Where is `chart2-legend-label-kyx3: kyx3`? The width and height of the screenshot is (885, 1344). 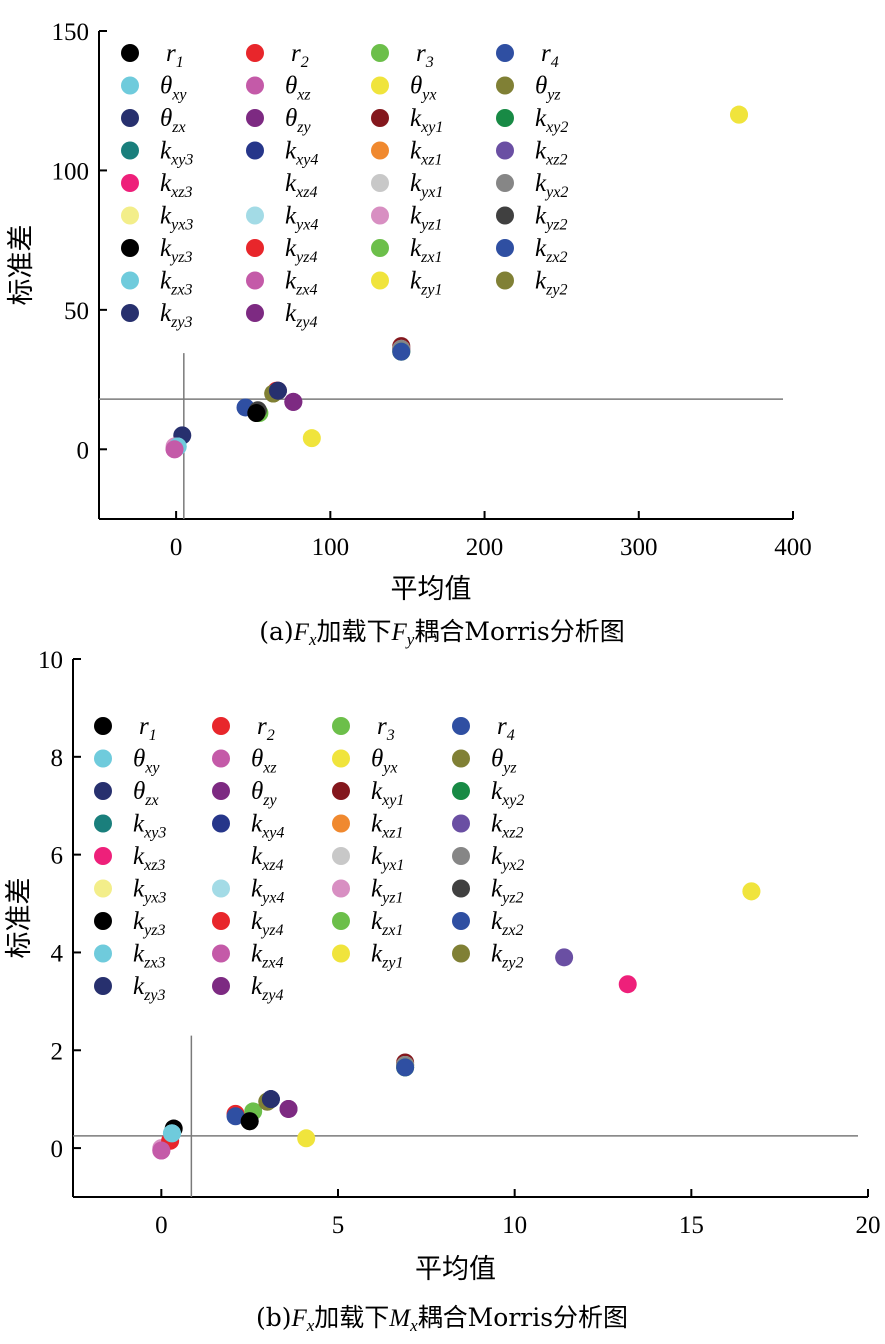
chart2-legend-label-kyx3: kyx3 is located at coordinates (149, 891).